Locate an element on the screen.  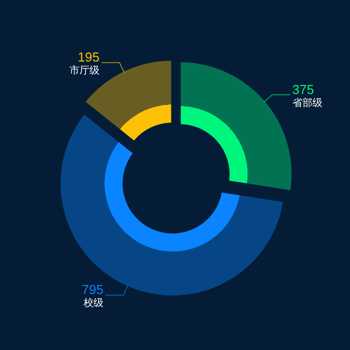
slice-label: 省部级 is located at coordinates (307, 102).